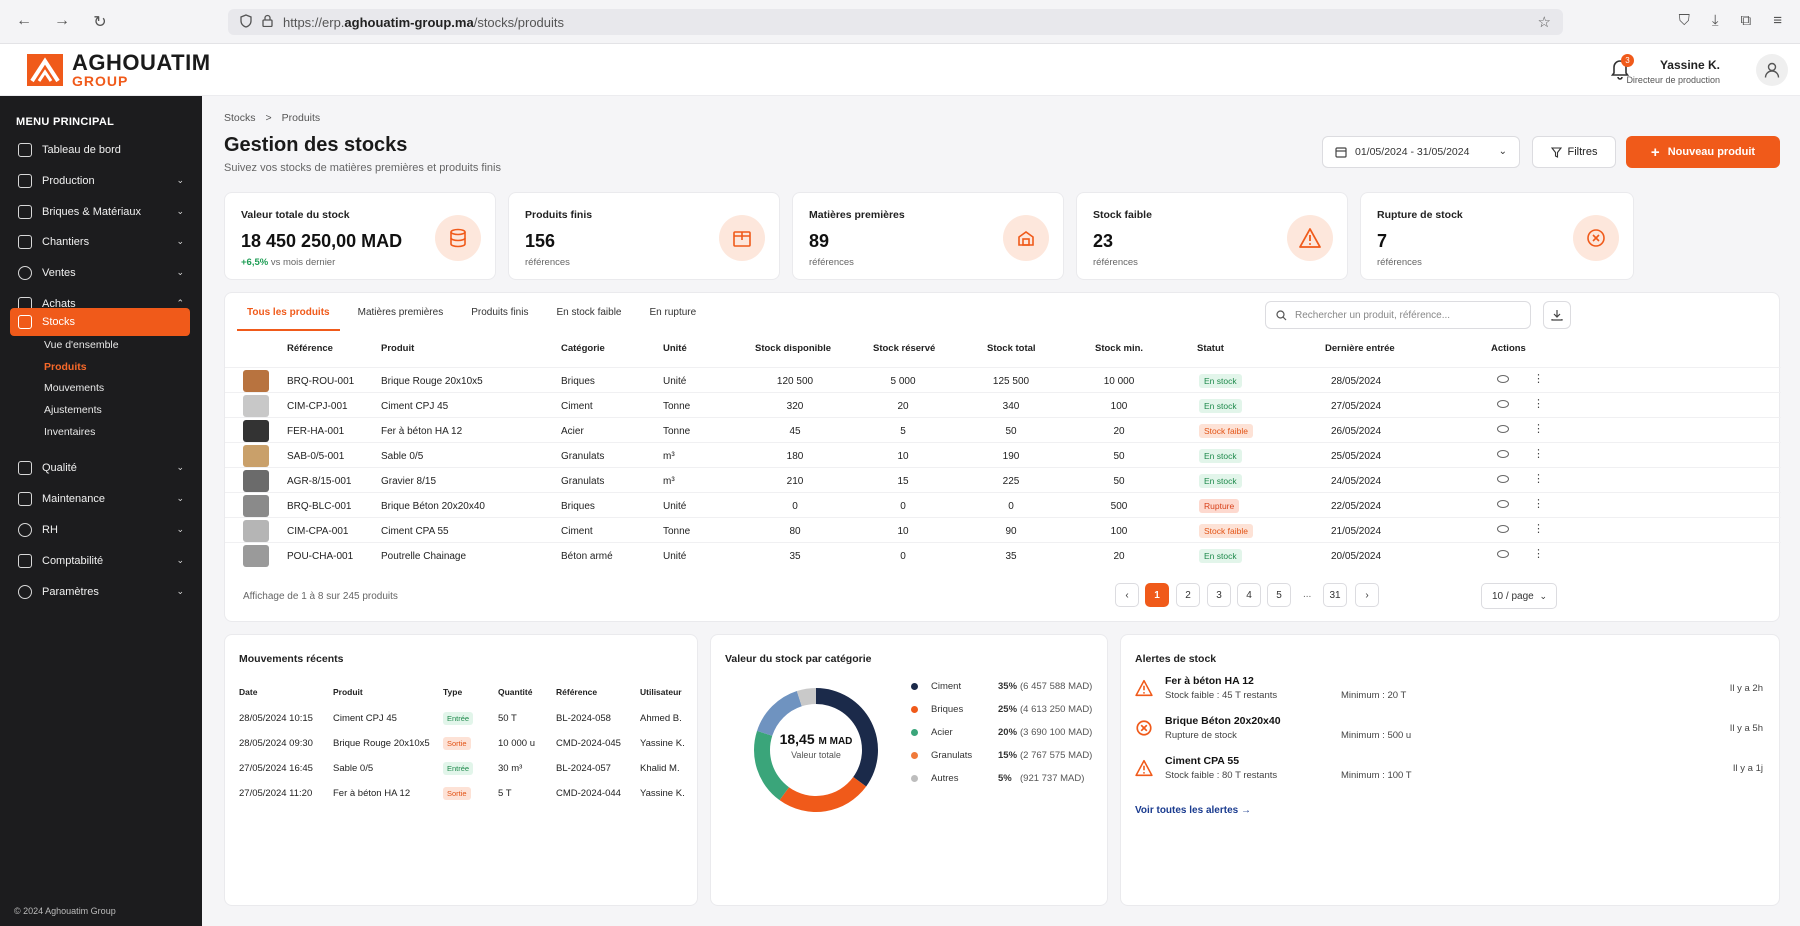  Describe the element at coordinates (100, 22) in the screenshot. I see `reload-icon: ↻` at that location.